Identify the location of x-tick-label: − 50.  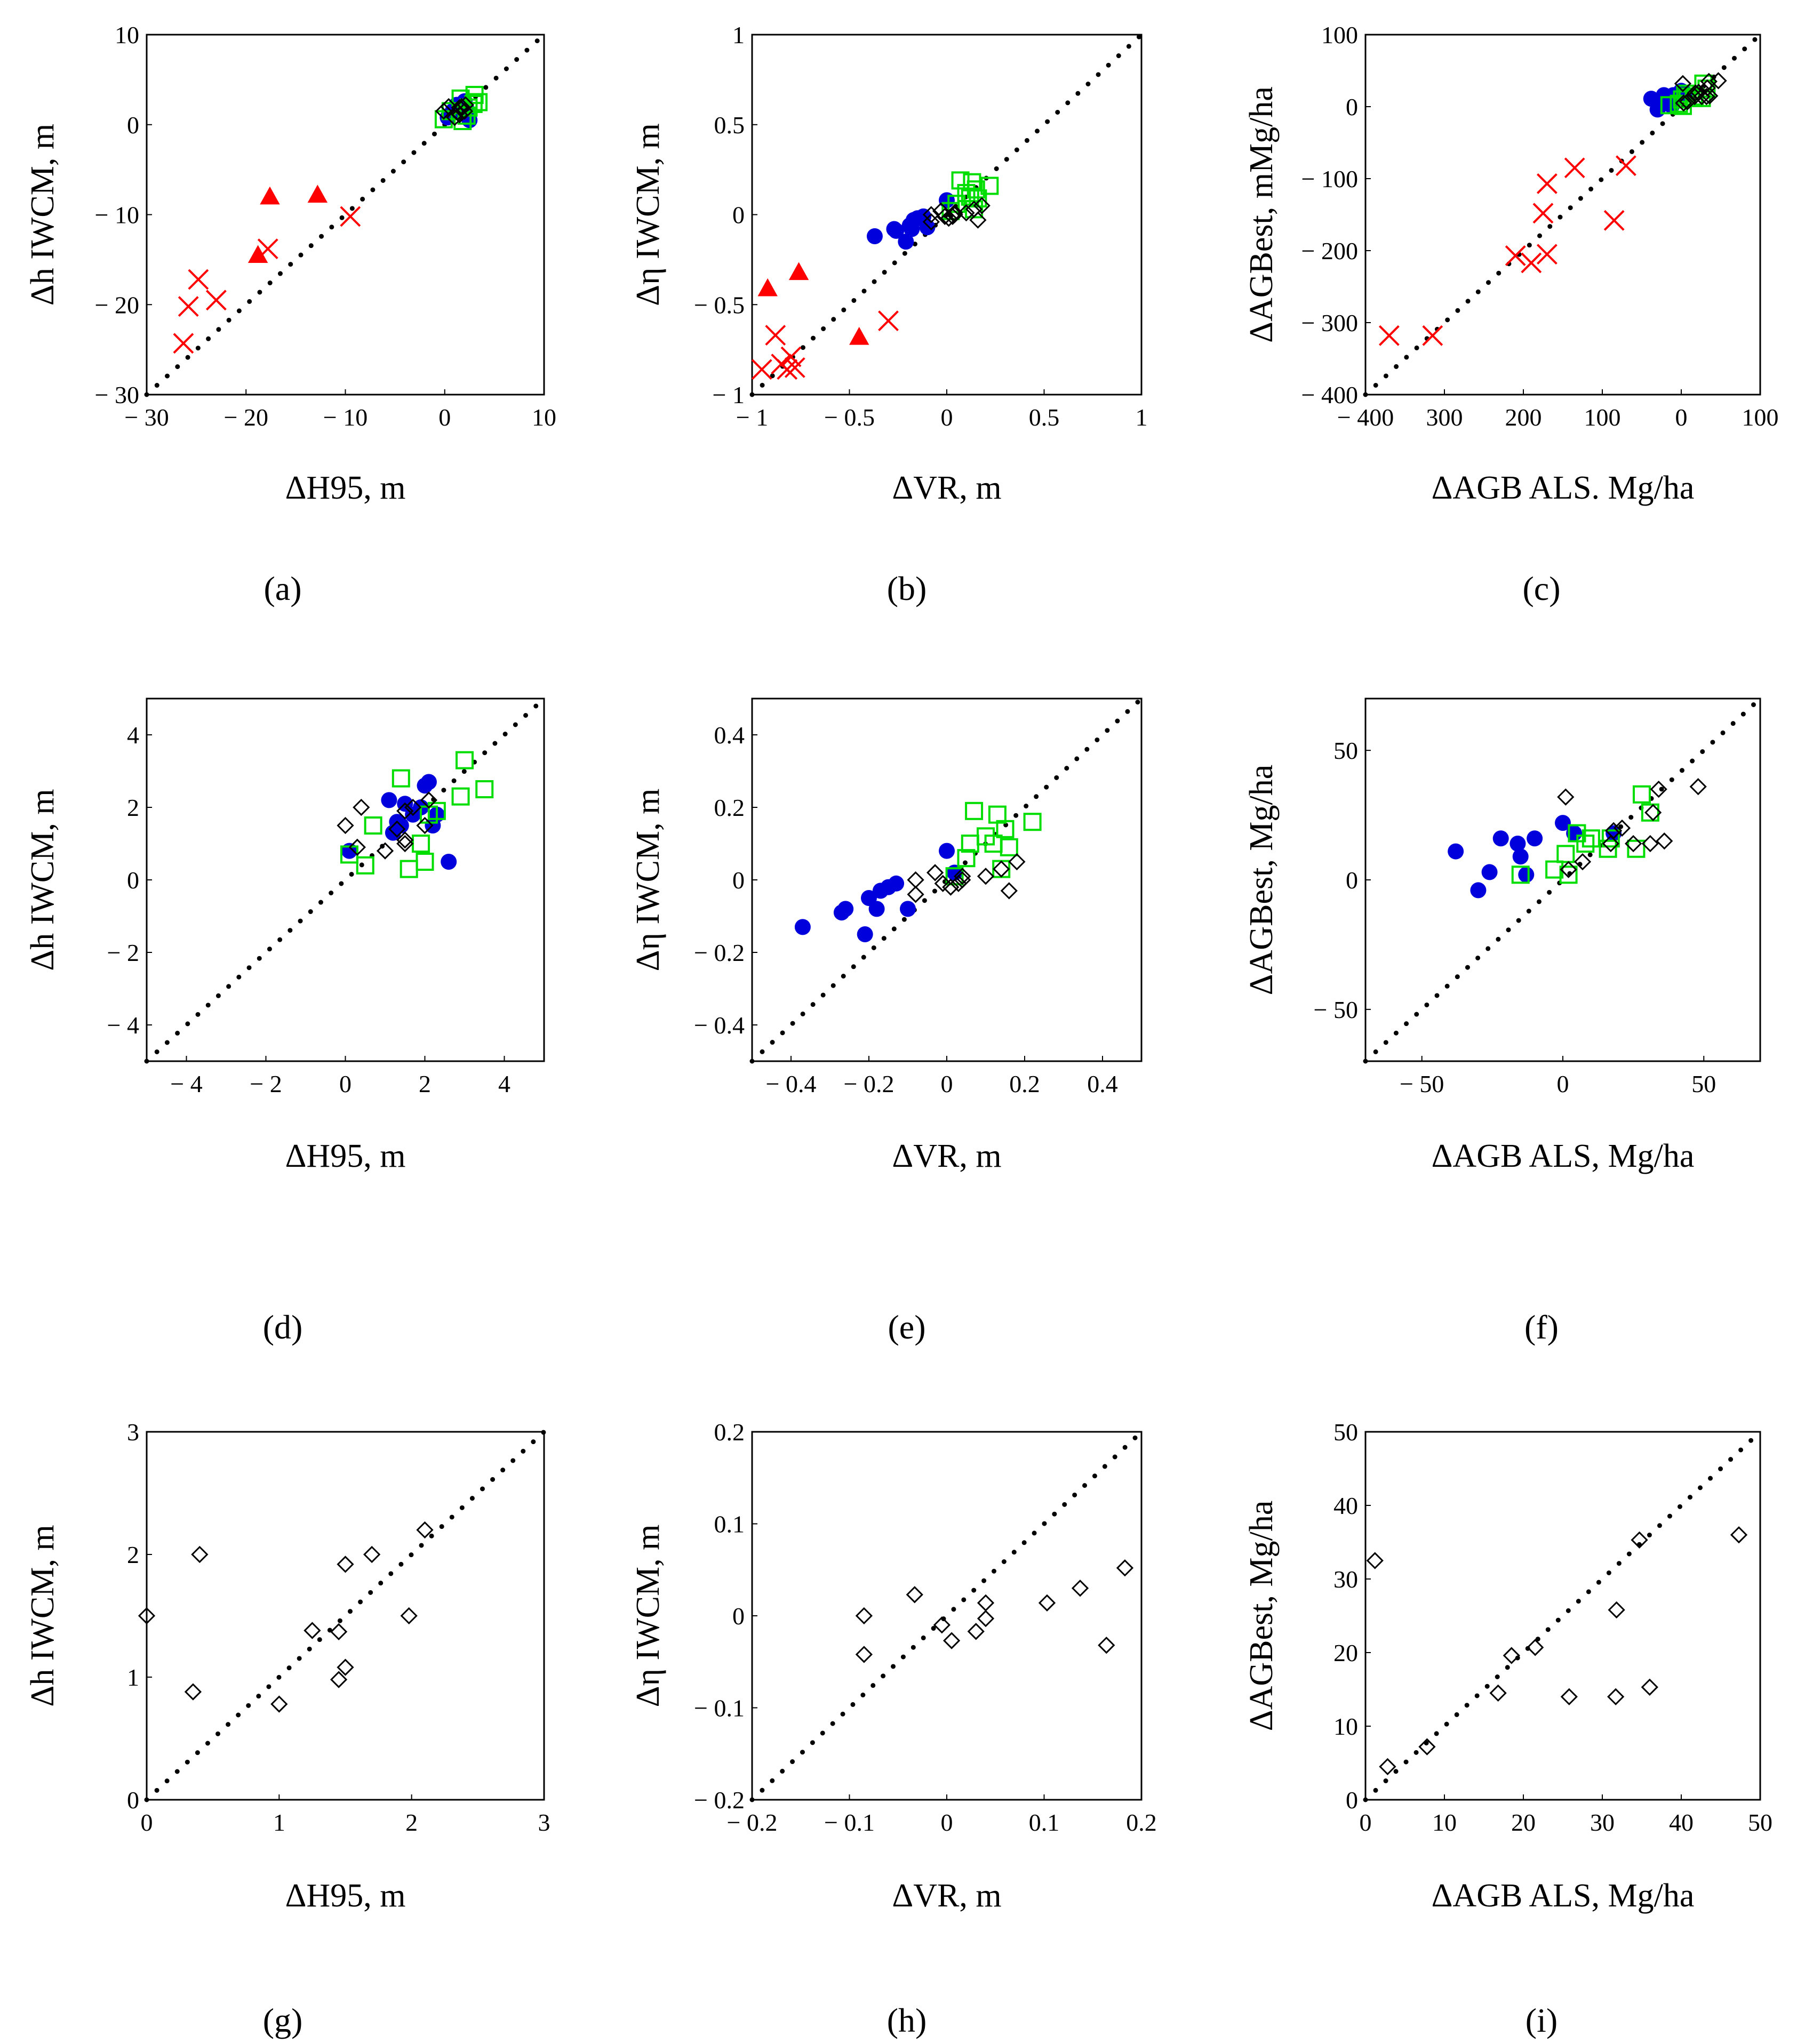
(1422, 1083).